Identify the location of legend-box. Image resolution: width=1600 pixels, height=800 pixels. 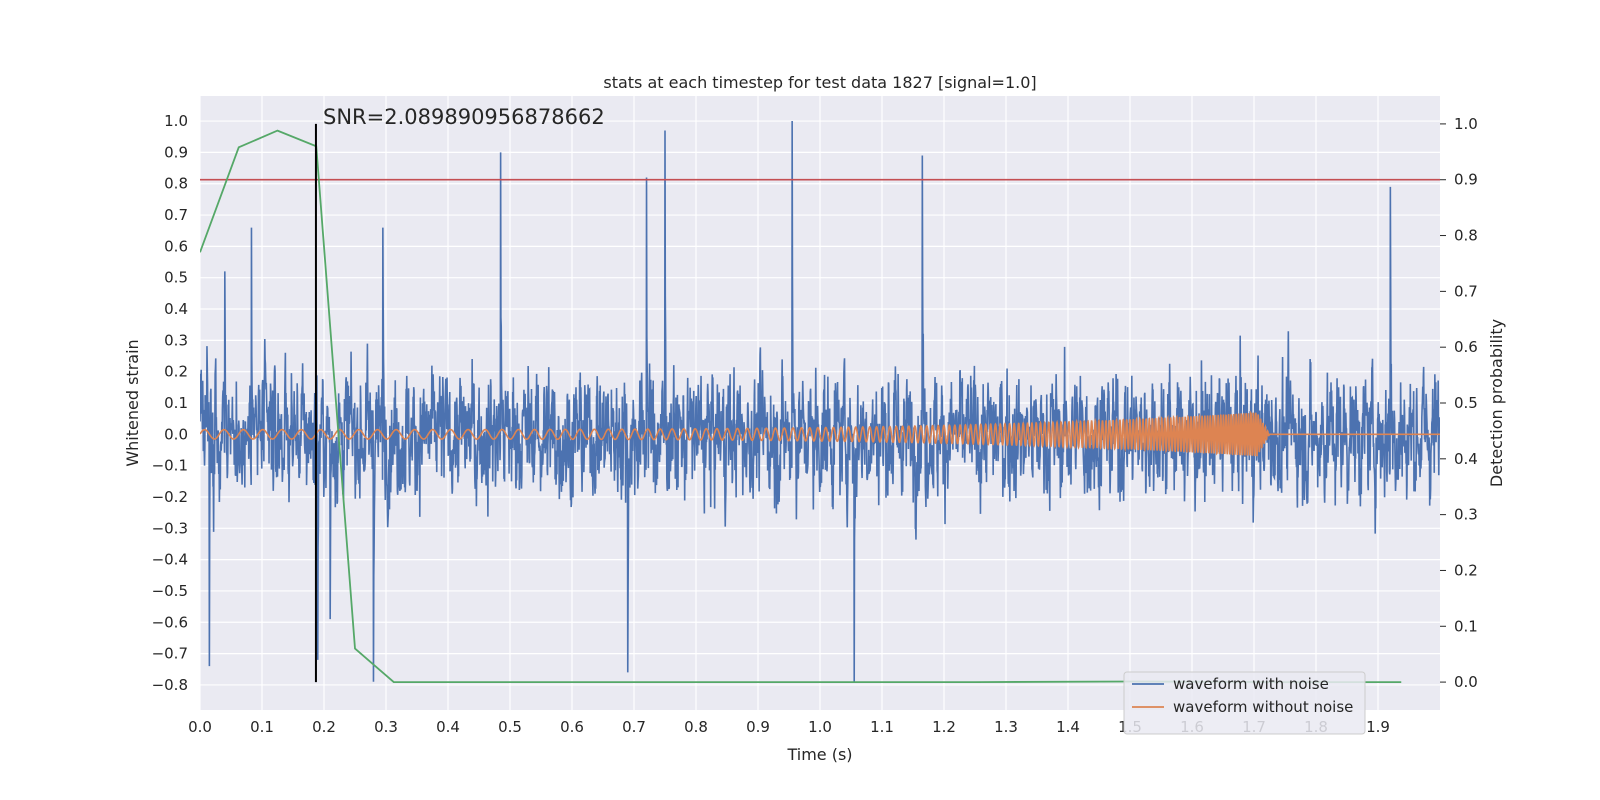
(1244, 703).